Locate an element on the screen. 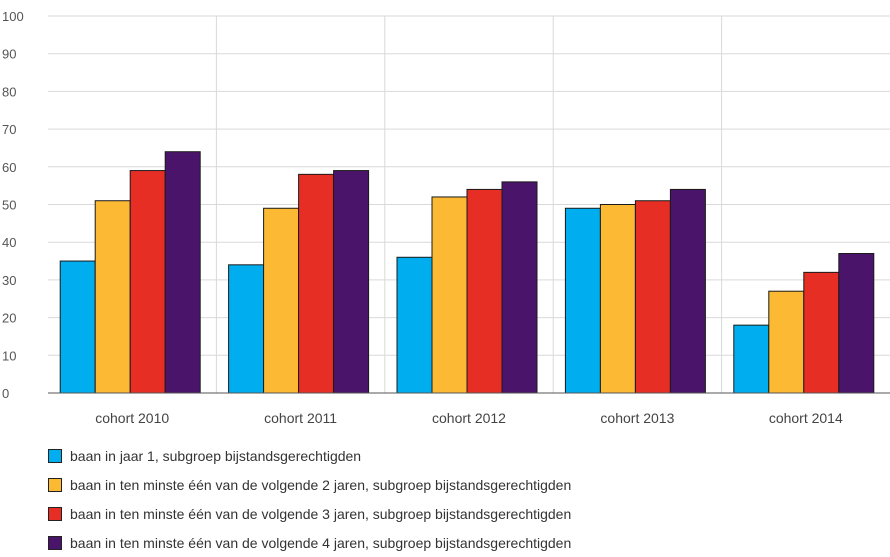  y-tick-label: 70 is located at coordinates (9, 129).